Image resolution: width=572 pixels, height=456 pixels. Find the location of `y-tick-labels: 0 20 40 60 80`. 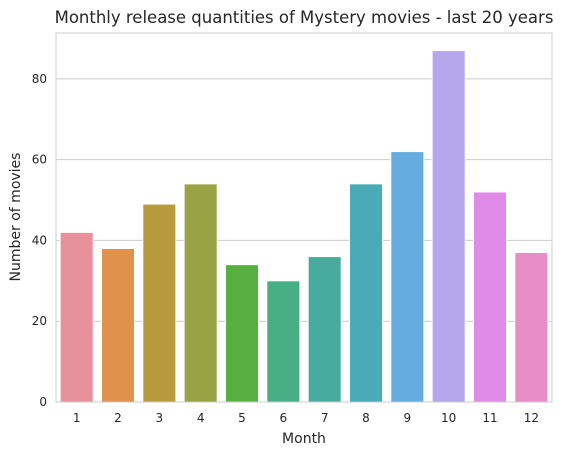

y-tick-labels: 0 20 40 60 80 is located at coordinates (39, 240).